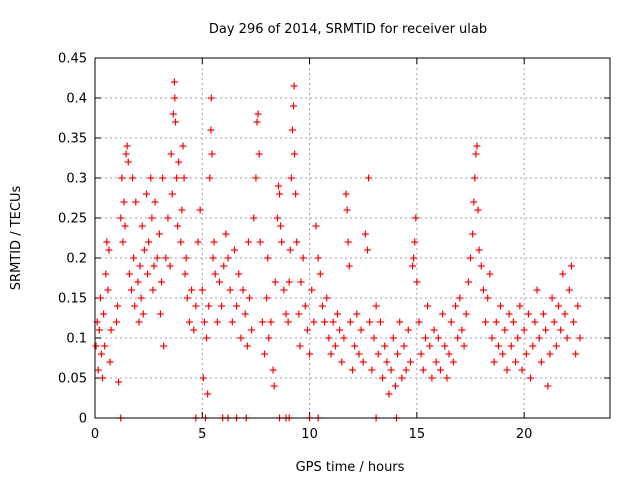 The image size is (640, 480). I want to click on x-tick-label: 15, so click(417, 434).